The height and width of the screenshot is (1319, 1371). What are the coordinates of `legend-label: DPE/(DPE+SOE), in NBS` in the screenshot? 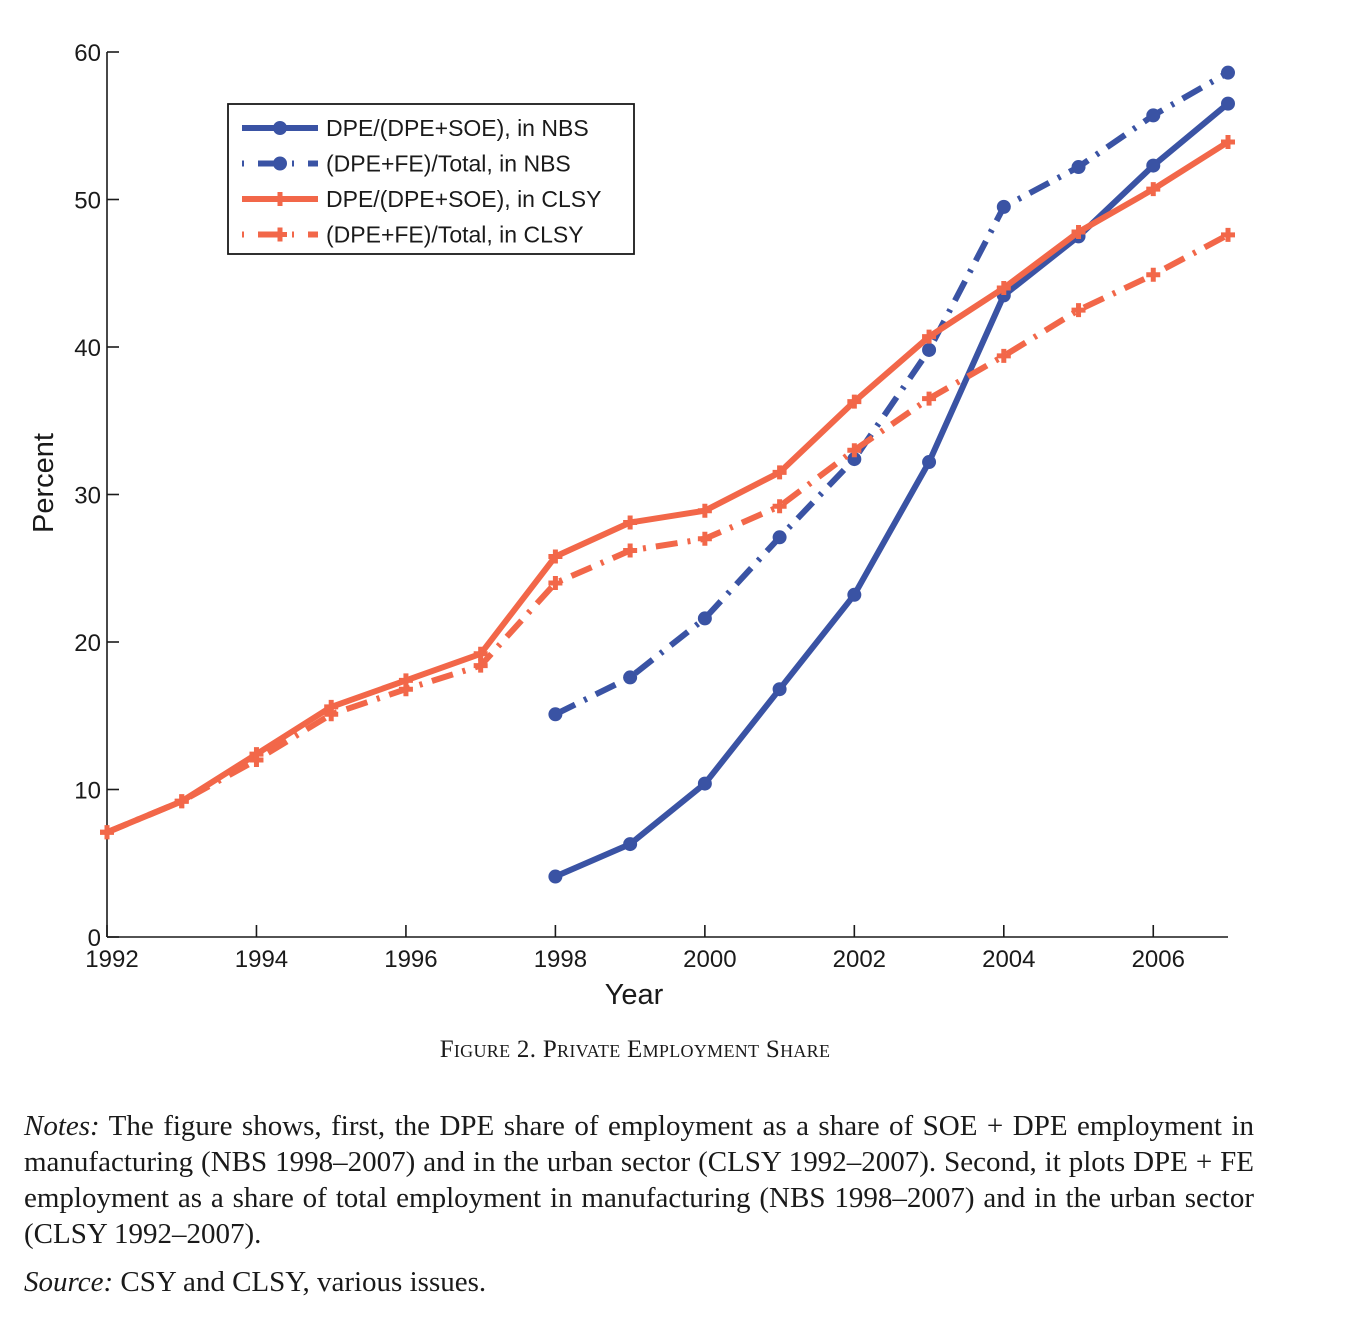 It's located at (457, 128).